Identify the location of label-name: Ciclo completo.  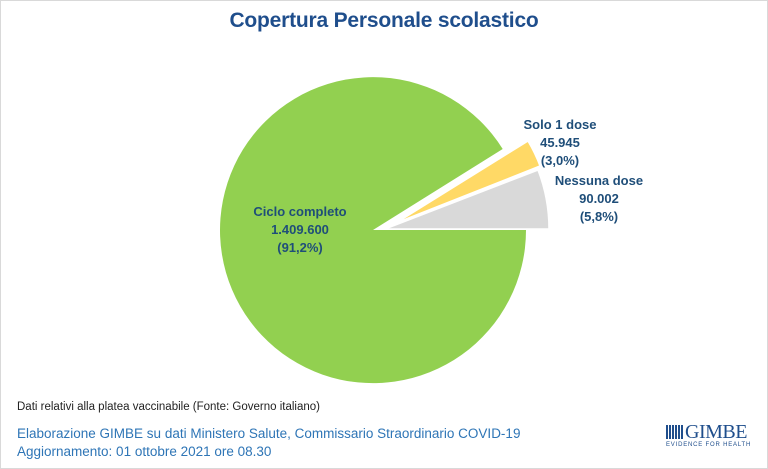
(300, 211).